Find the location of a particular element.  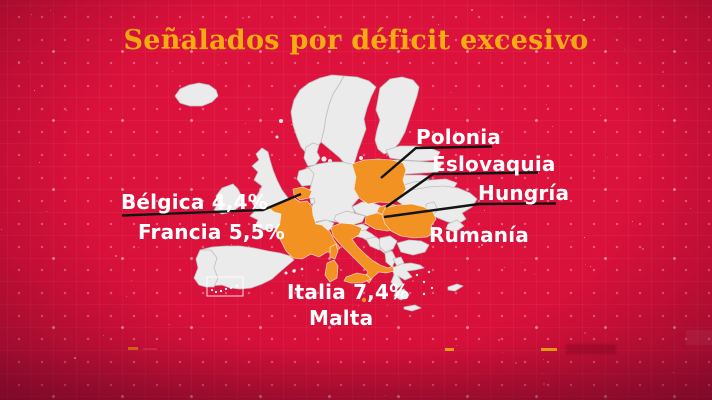

map-country-greece is located at coordinates (407, 276).